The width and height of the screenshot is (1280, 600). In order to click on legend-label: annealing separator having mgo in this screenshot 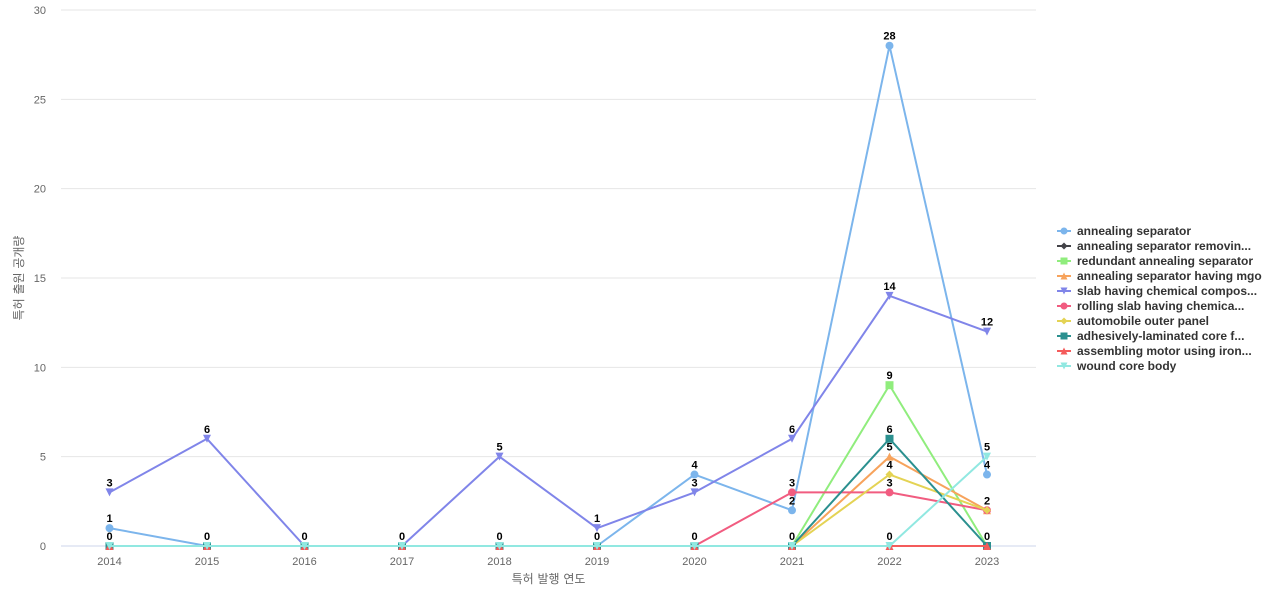, I will do `click(1169, 275)`.